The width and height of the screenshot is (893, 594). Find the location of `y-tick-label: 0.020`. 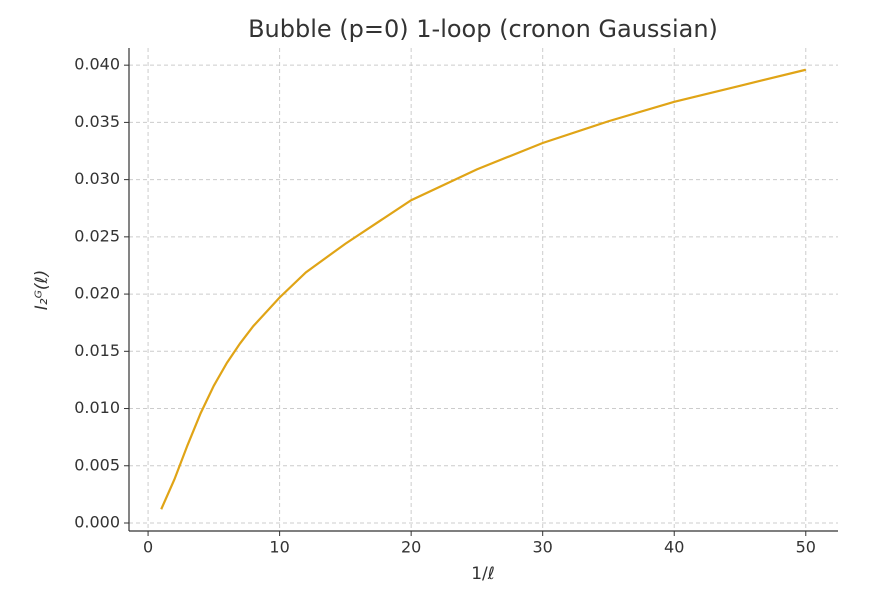

y-tick-label: 0.020 is located at coordinates (97, 293).